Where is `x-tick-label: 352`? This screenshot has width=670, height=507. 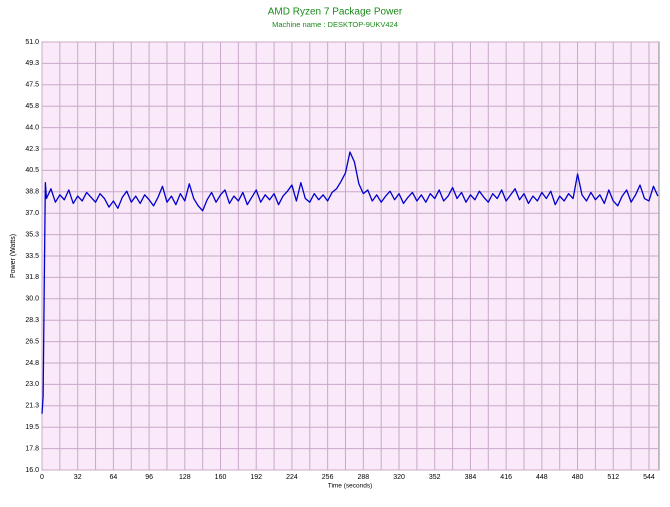 x-tick-label: 352 is located at coordinates (435, 477).